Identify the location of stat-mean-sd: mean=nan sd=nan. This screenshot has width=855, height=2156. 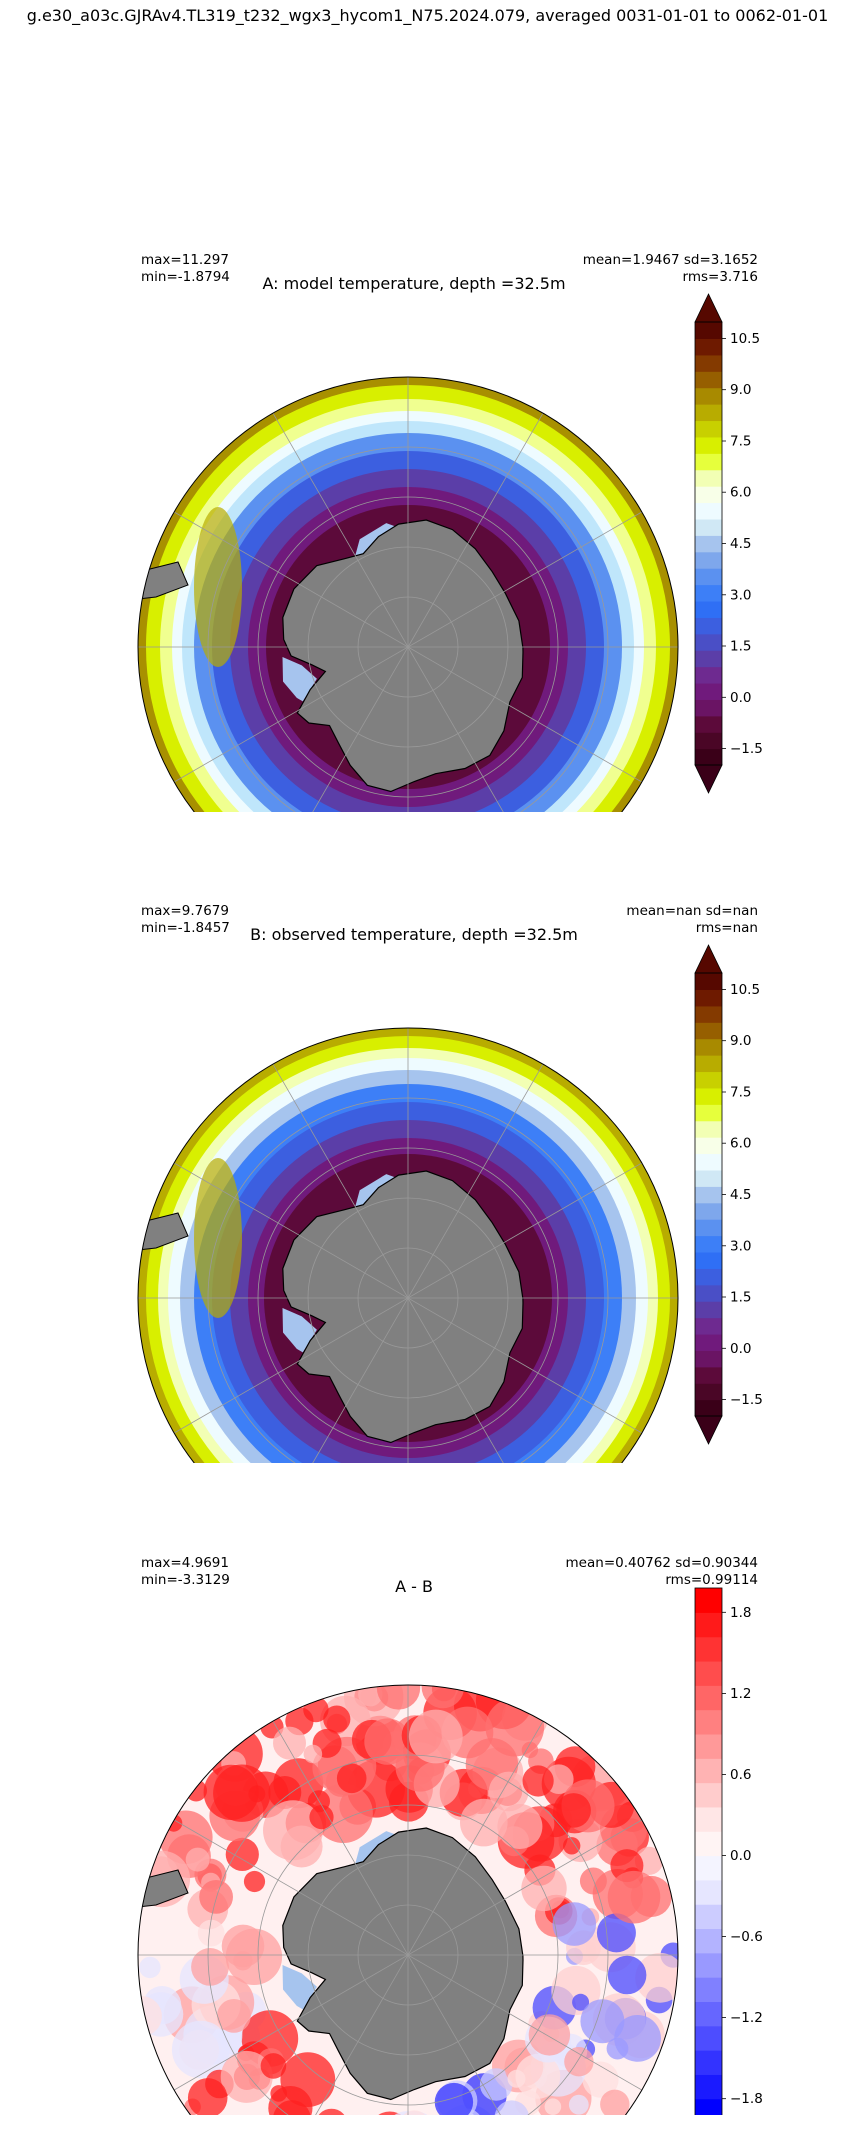
(692, 911).